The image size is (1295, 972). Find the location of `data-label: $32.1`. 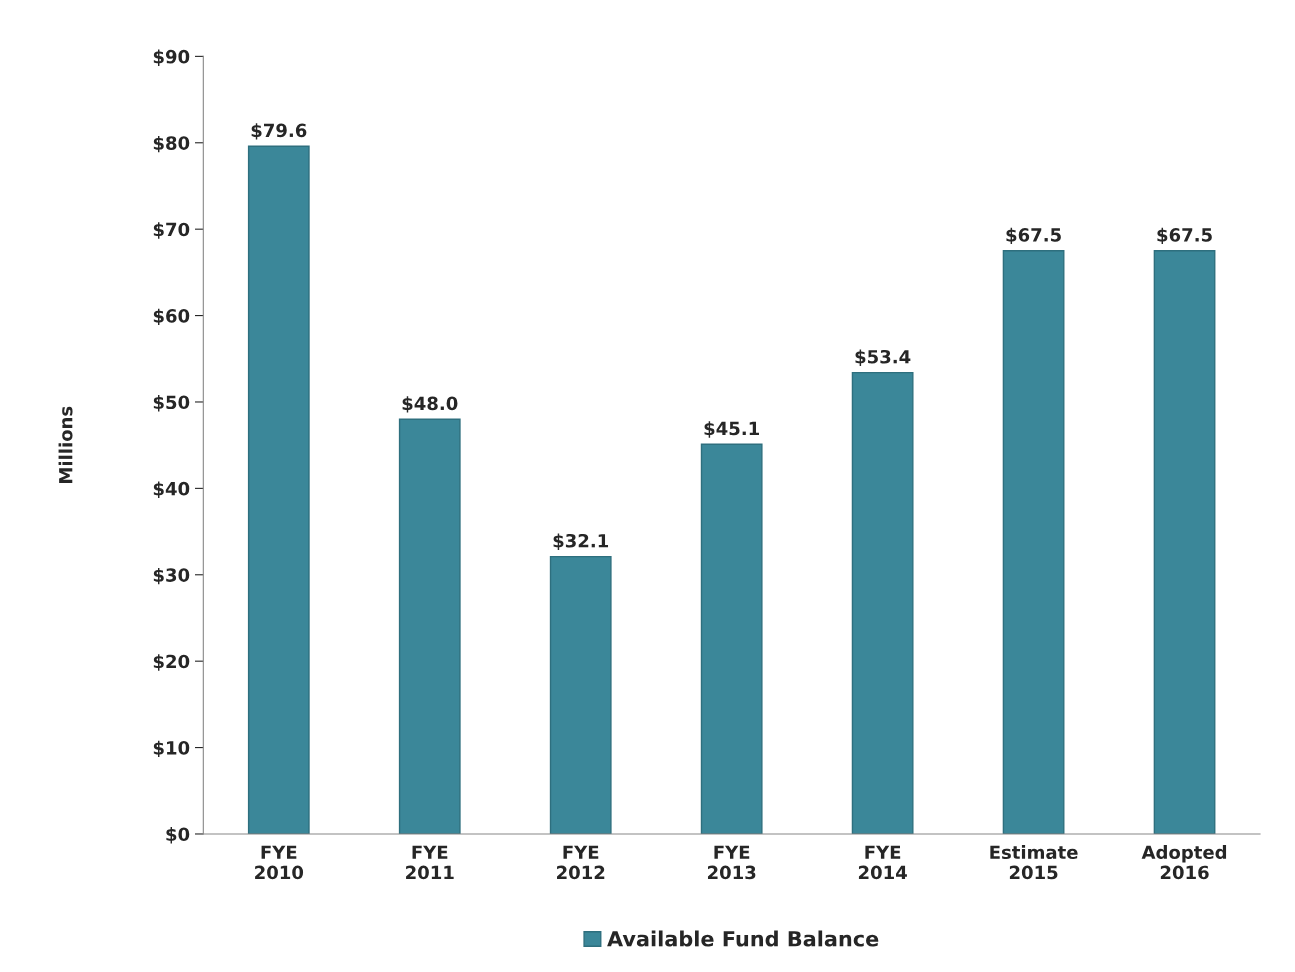

data-label: $32.1 is located at coordinates (581, 541).